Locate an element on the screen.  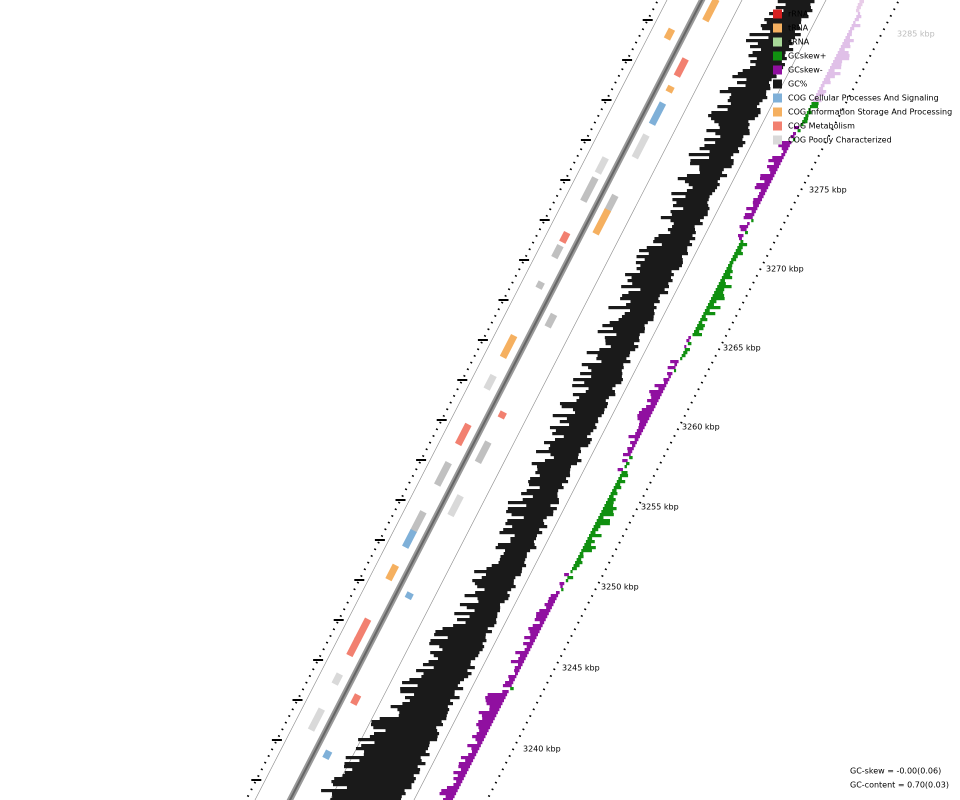
tick-label: 3270 kbp is located at coordinates (785, 269).